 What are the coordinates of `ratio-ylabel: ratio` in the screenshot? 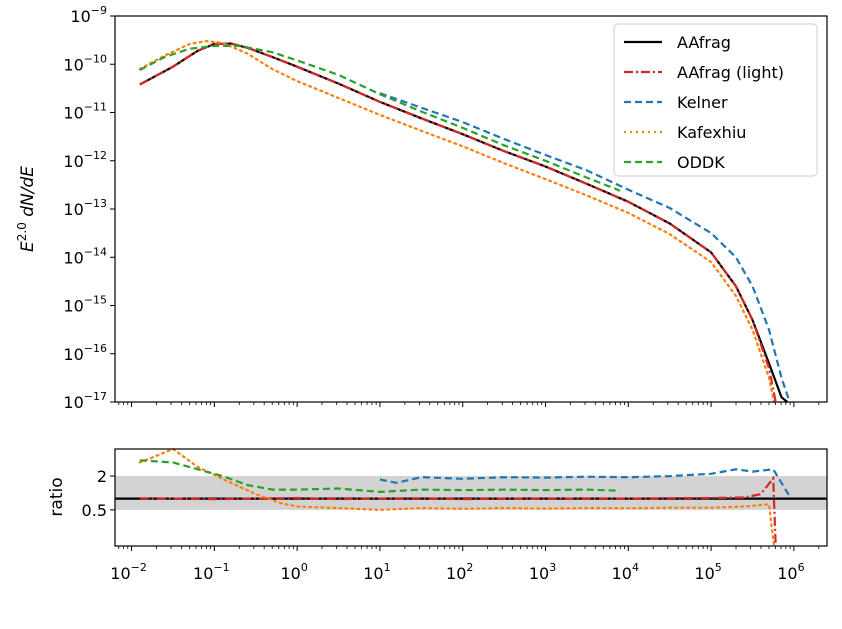 It's located at (57, 496).